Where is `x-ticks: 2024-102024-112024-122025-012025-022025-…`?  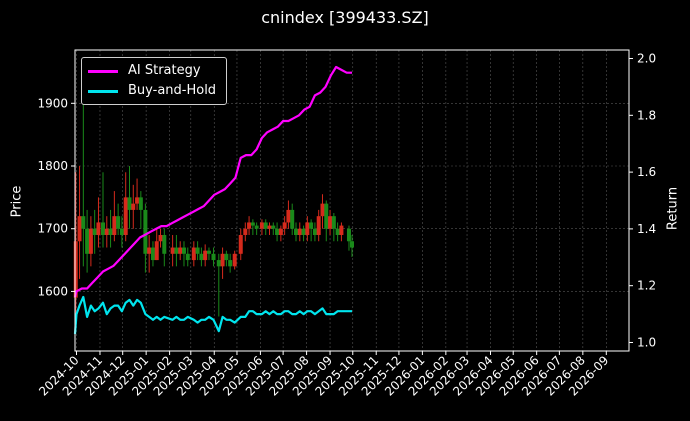 x-ticks: 2024-102024-112024-122025-012025-022025-… is located at coordinates (323, 375).